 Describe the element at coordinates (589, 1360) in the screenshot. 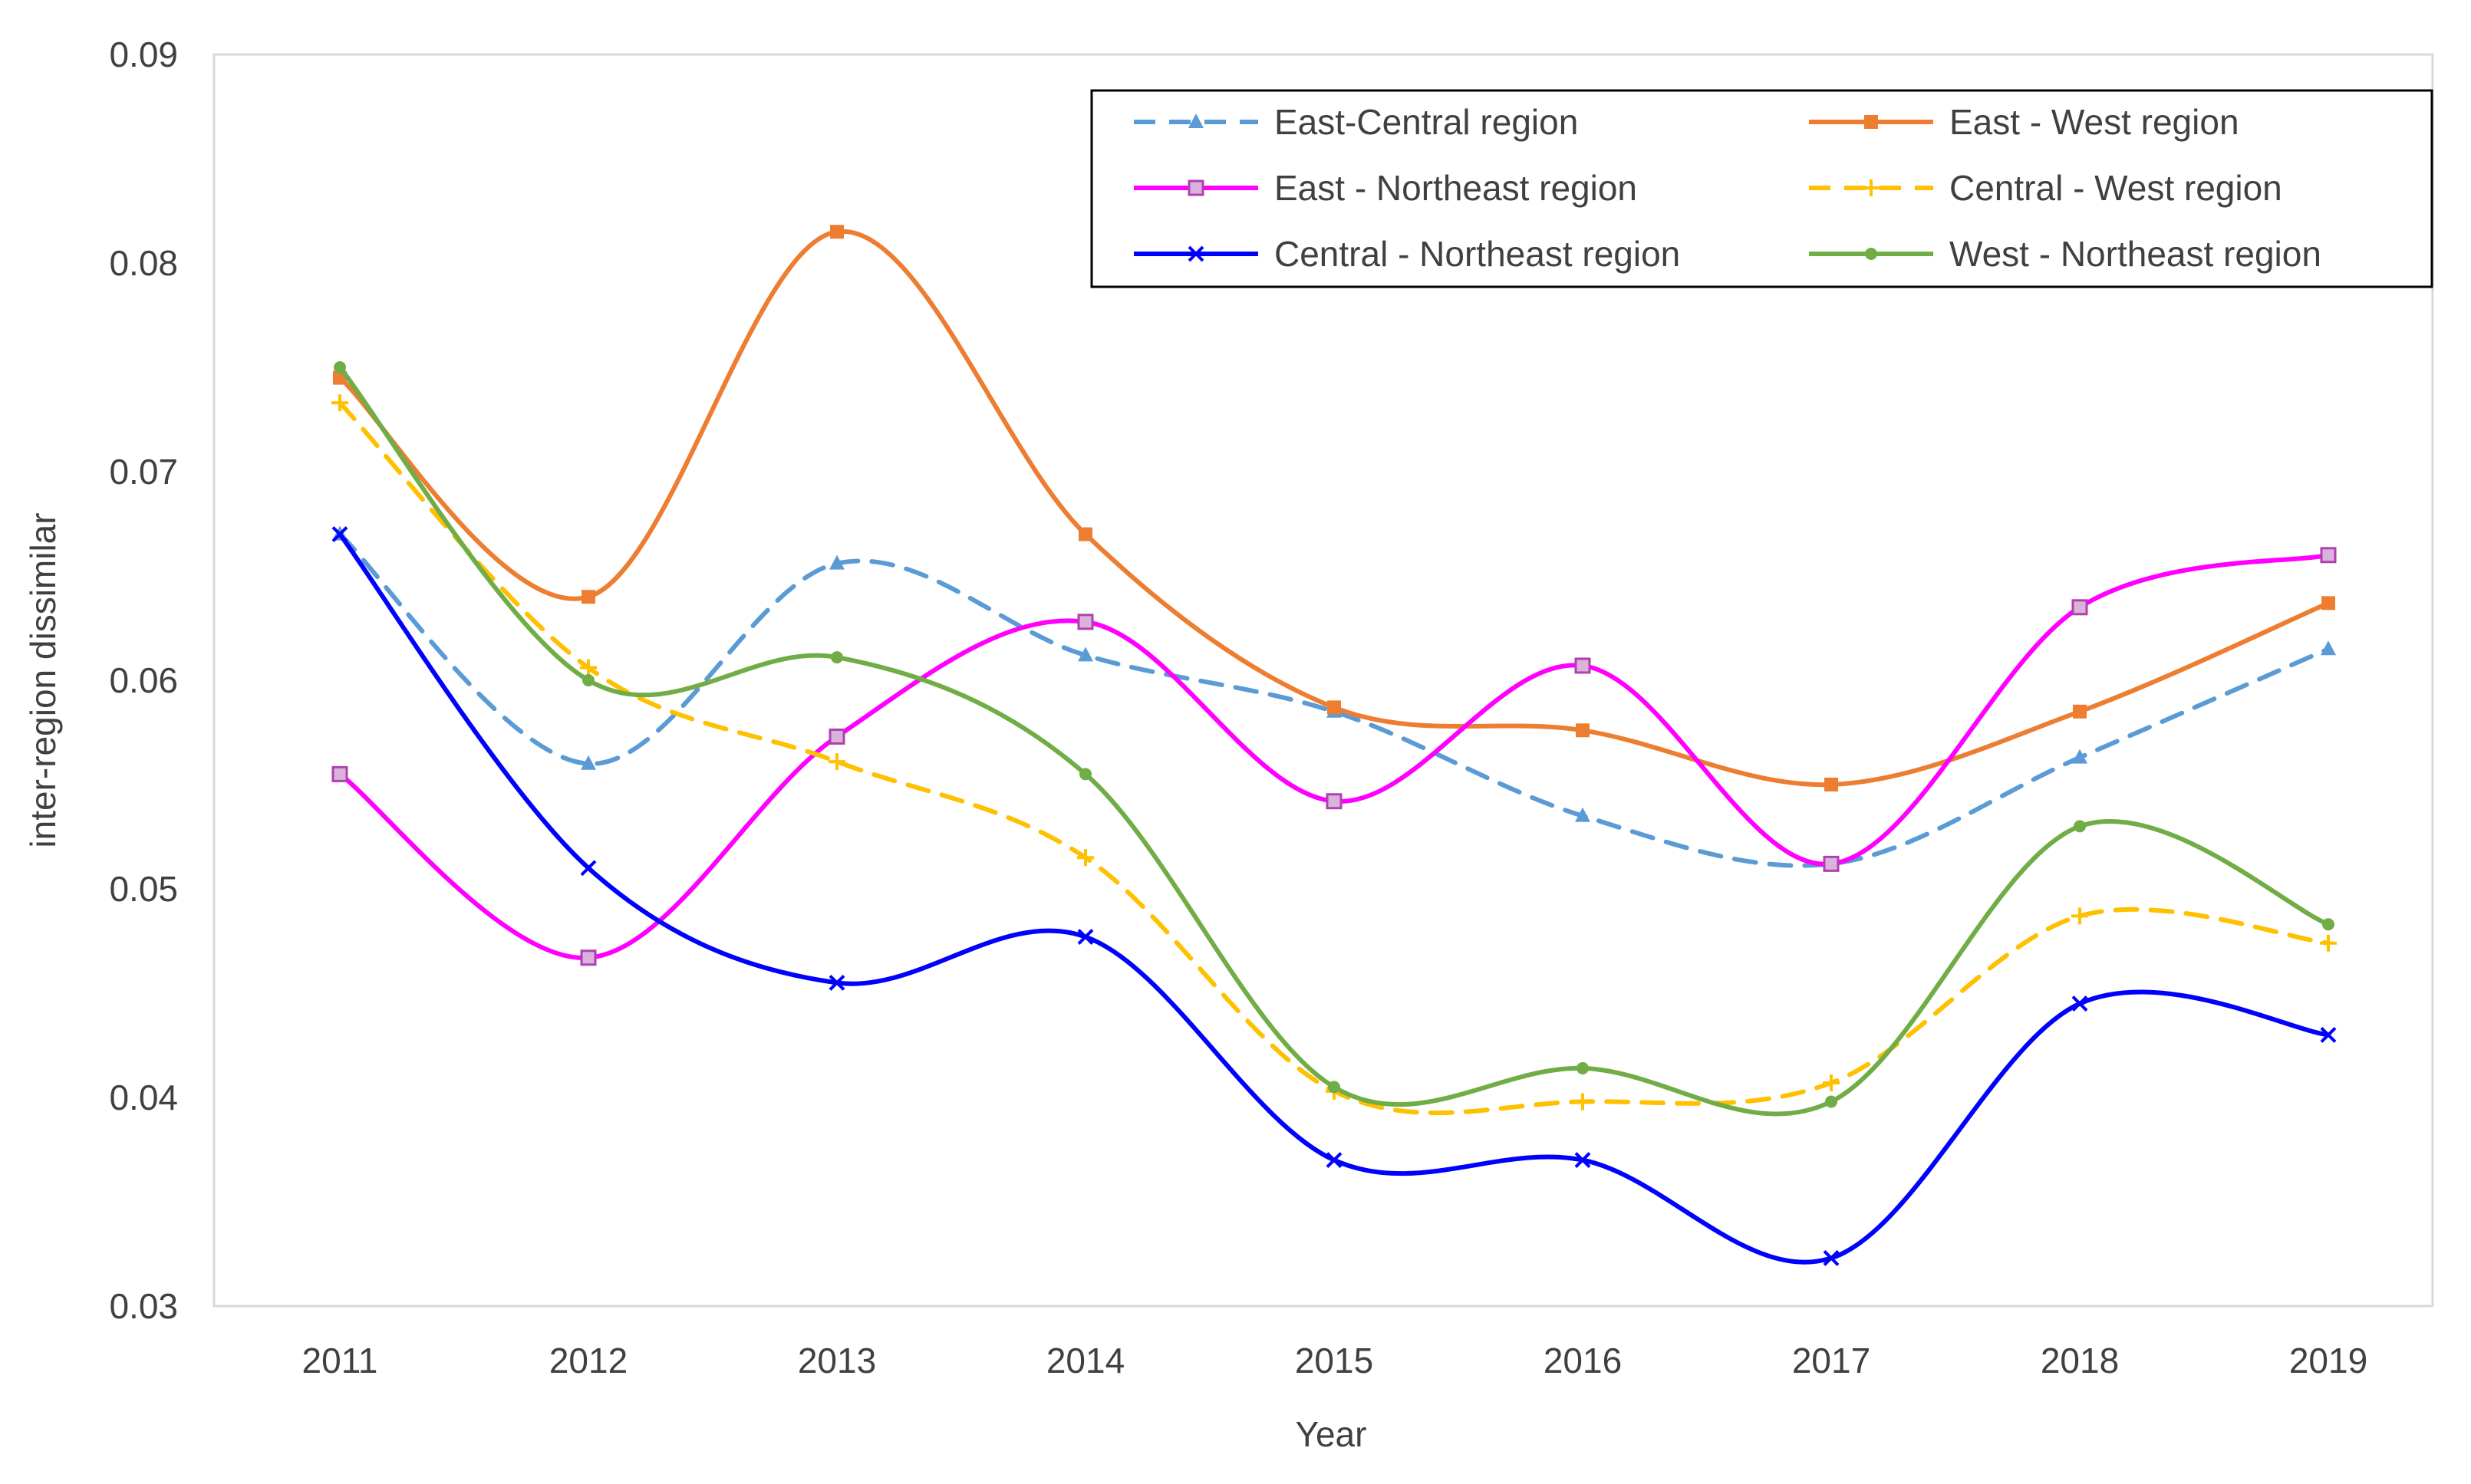

I see `x-tick-label: 2012` at that location.